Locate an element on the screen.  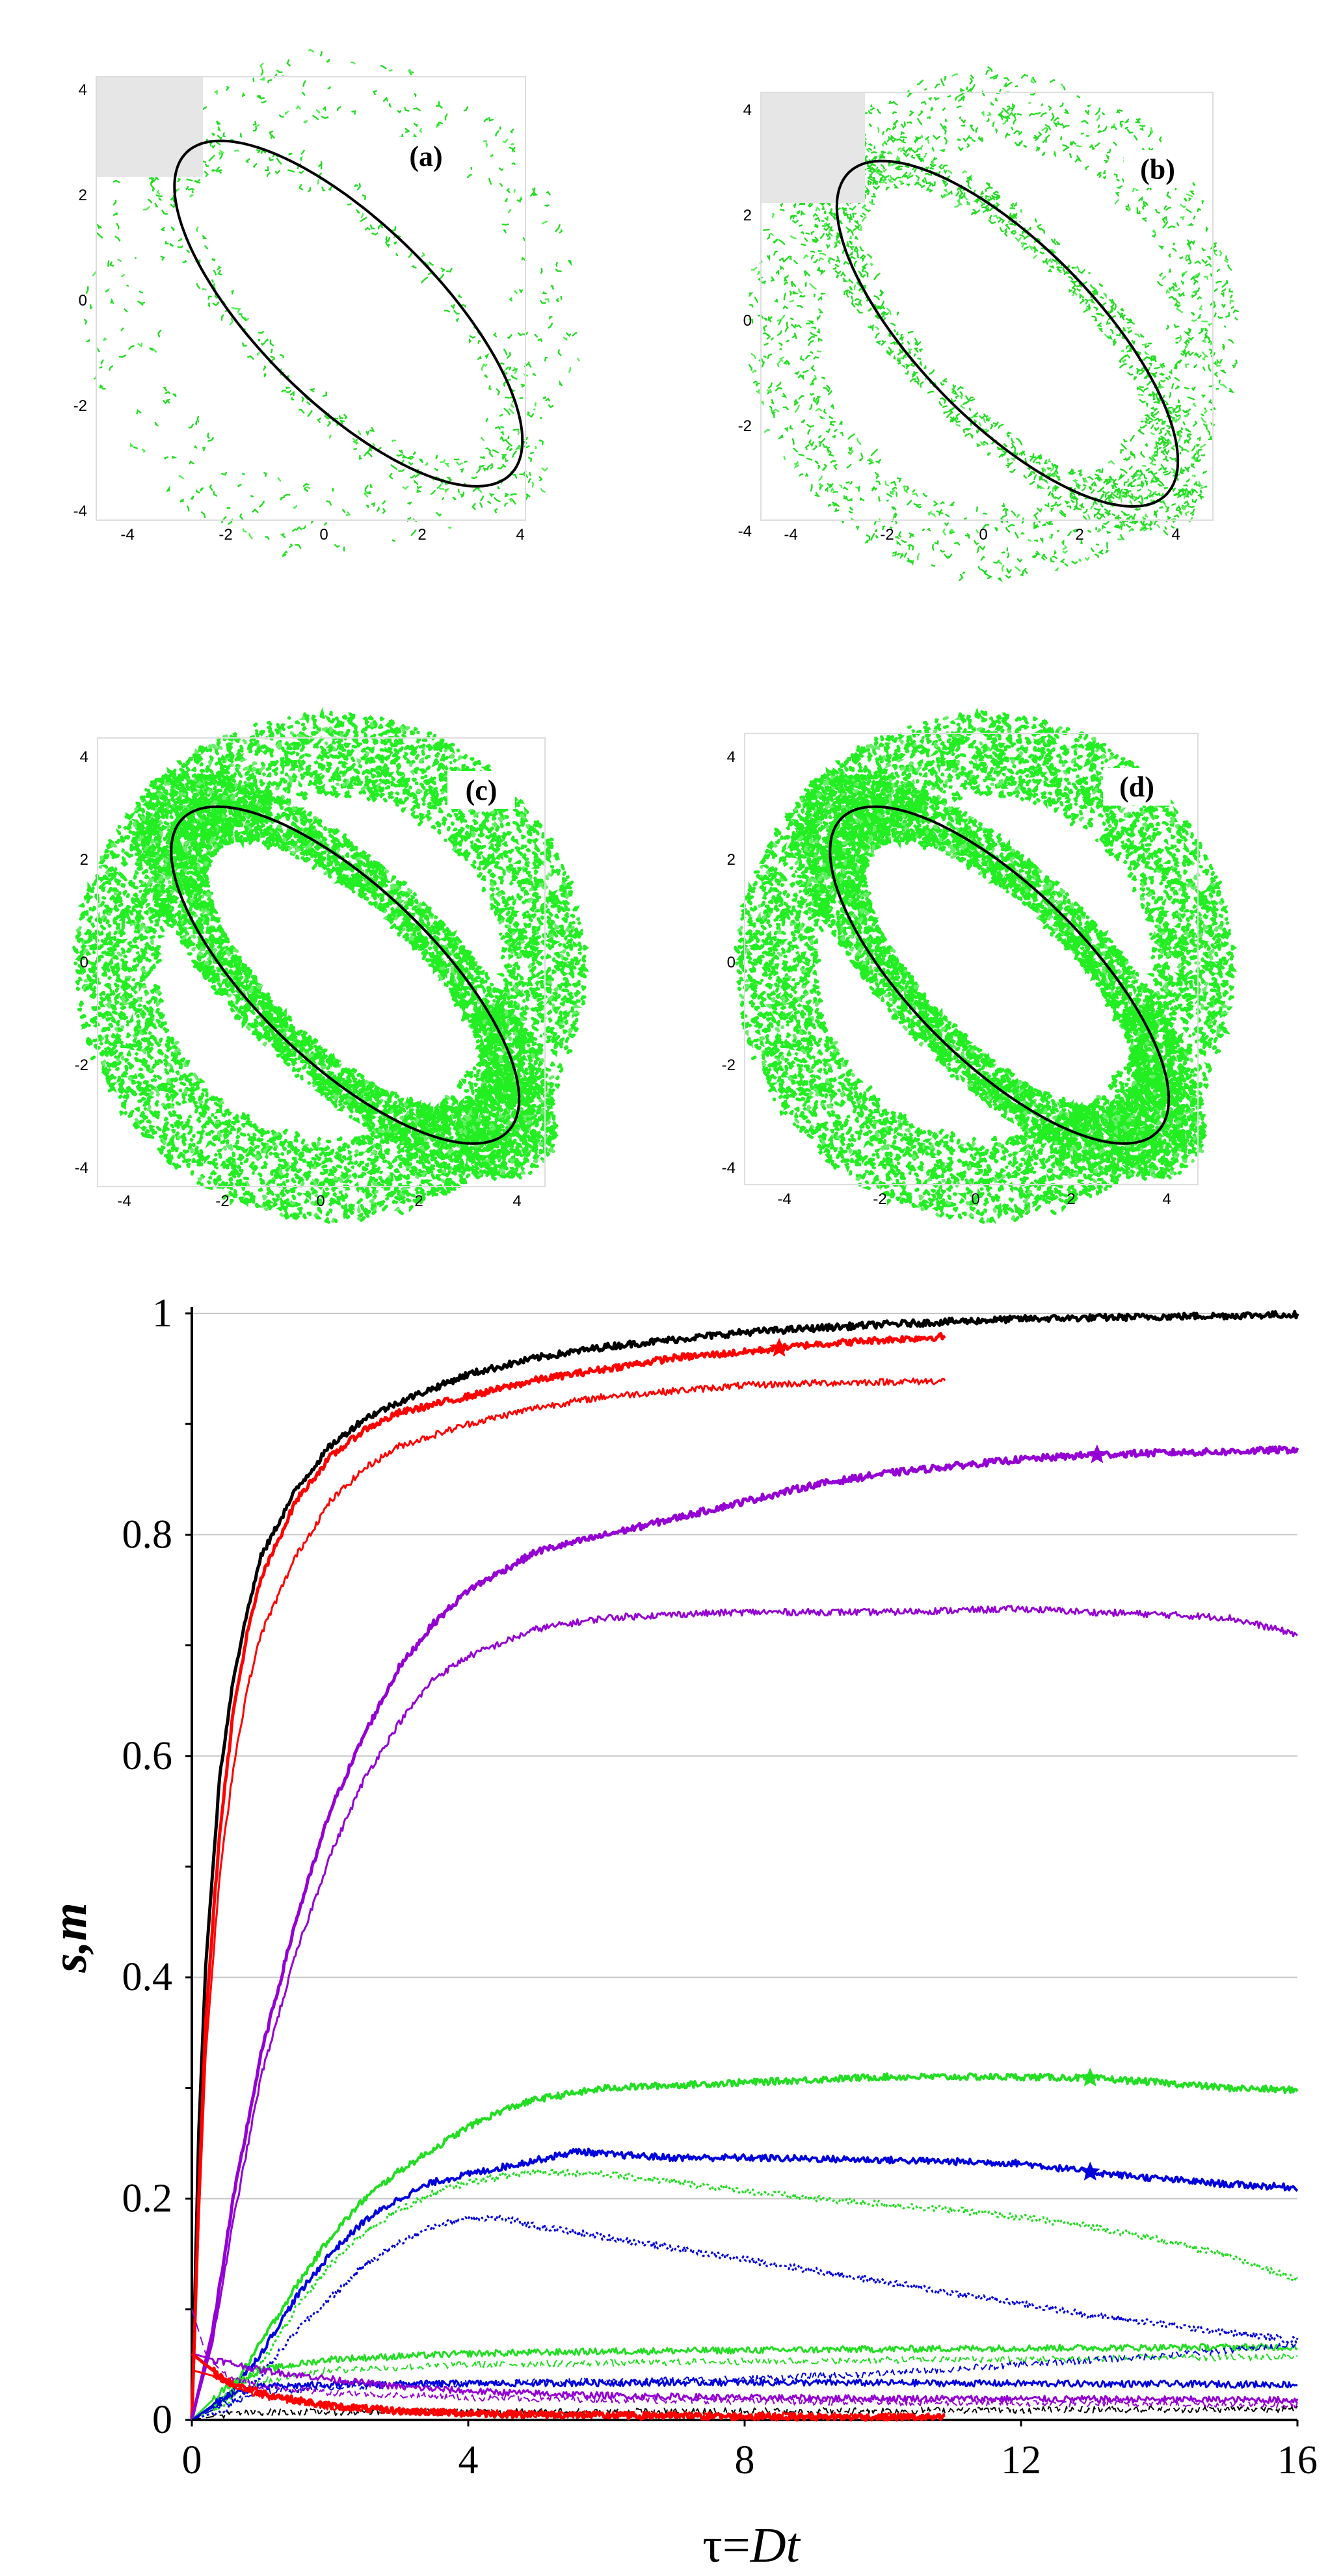
x-tick-label: 4 is located at coordinates (520, 535).